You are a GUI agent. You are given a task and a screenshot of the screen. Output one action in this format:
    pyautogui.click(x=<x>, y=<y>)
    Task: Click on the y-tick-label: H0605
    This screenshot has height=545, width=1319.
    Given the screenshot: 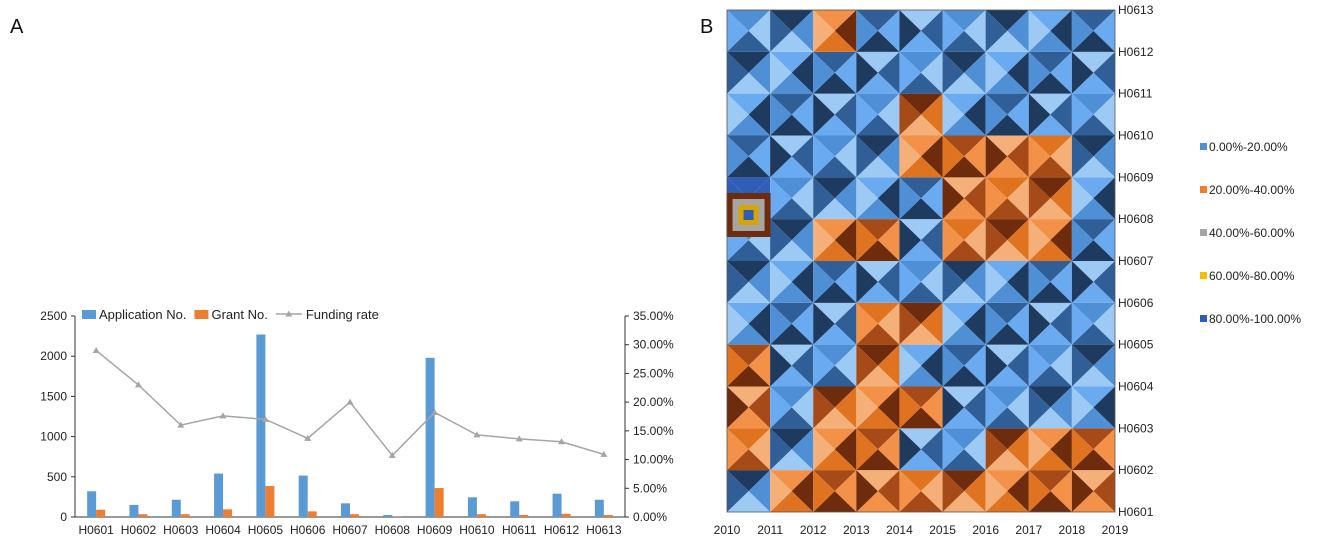 What is the action you would take?
    pyautogui.click(x=1136, y=345)
    